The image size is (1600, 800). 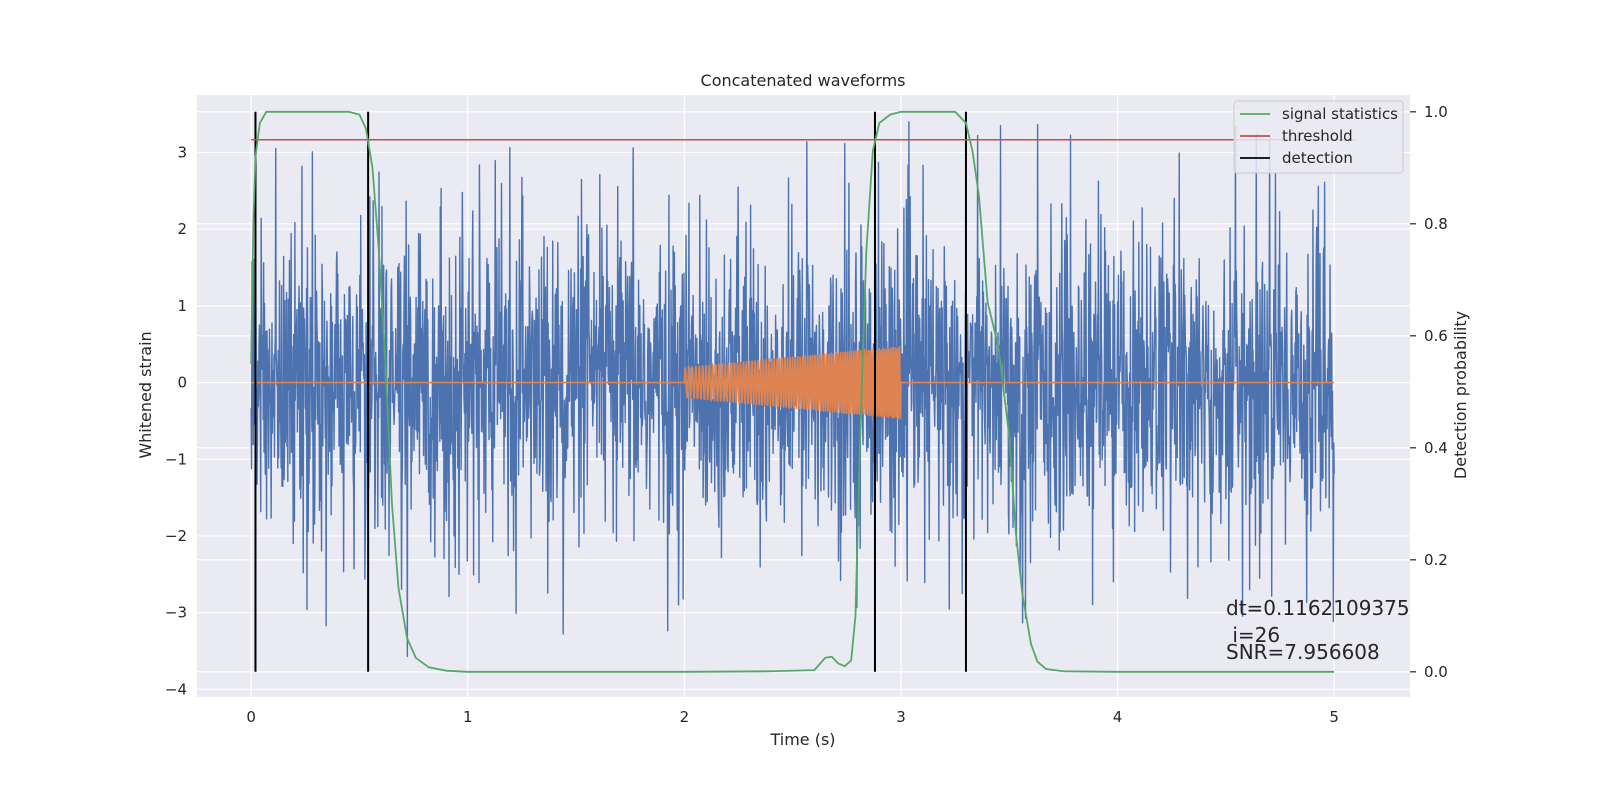 I want to click on annotation-index: i=26, so click(x=1253, y=635).